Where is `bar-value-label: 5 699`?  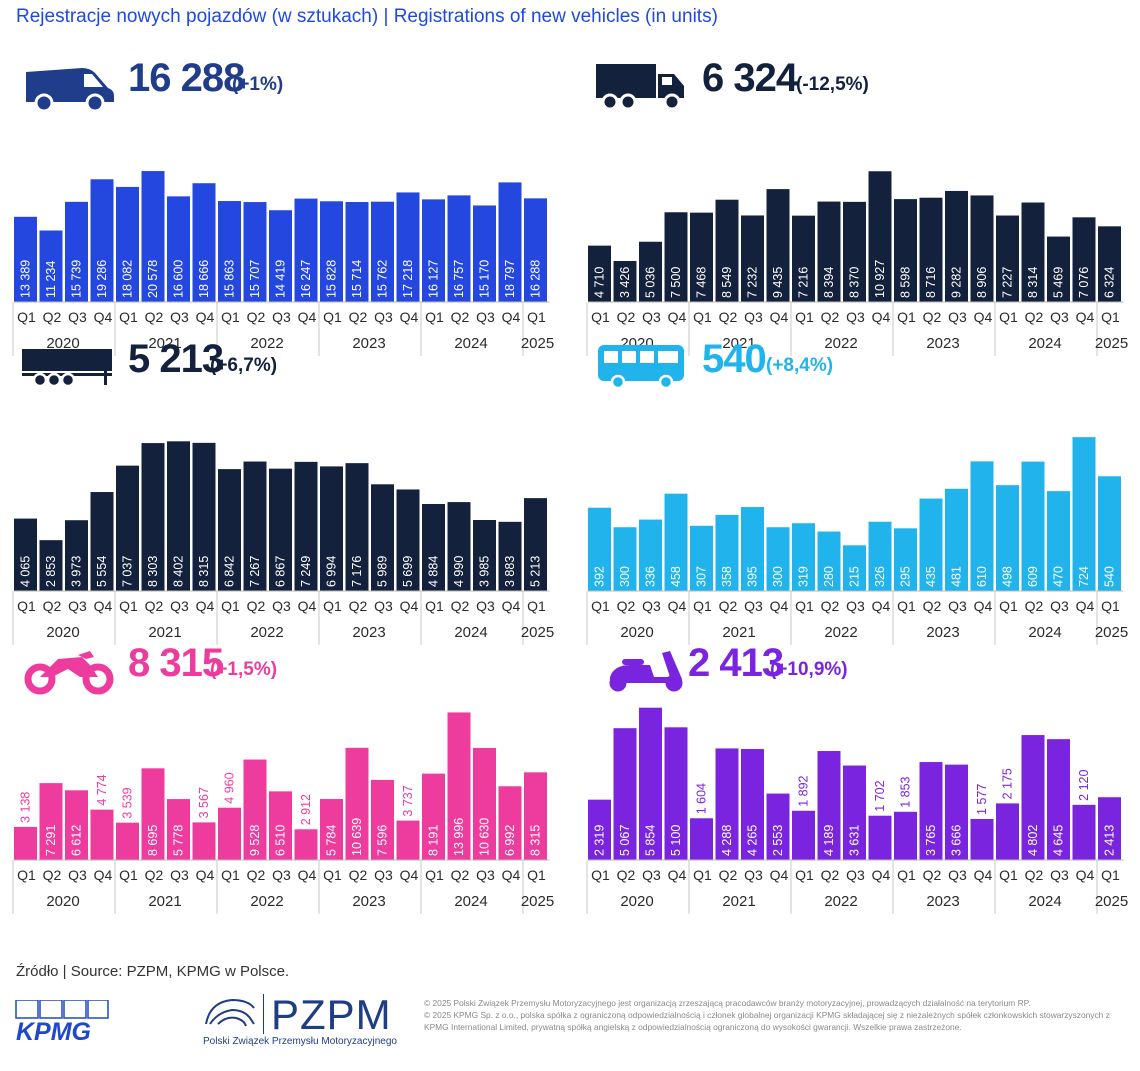
bar-value-label: 5 699 is located at coordinates (408, 571).